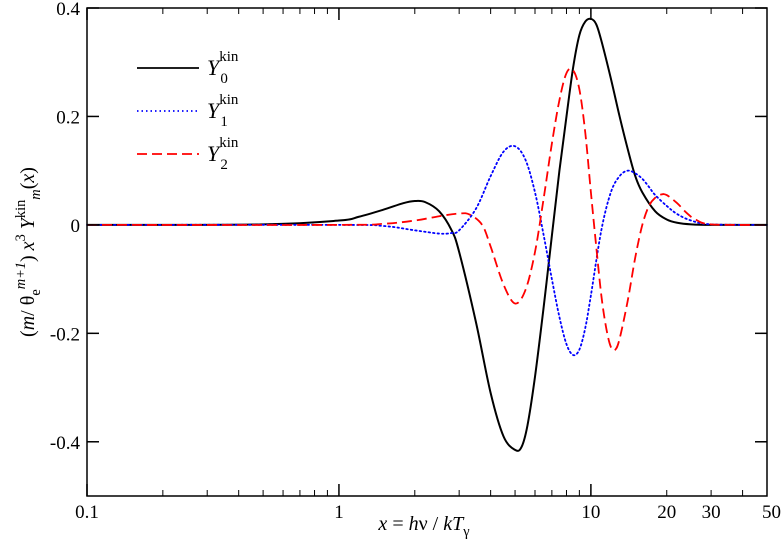 This screenshot has width=781, height=548. Describe the element at coordinates (65, 443) in the screenshot. I see `y-tick-label: -0.4` at that location.